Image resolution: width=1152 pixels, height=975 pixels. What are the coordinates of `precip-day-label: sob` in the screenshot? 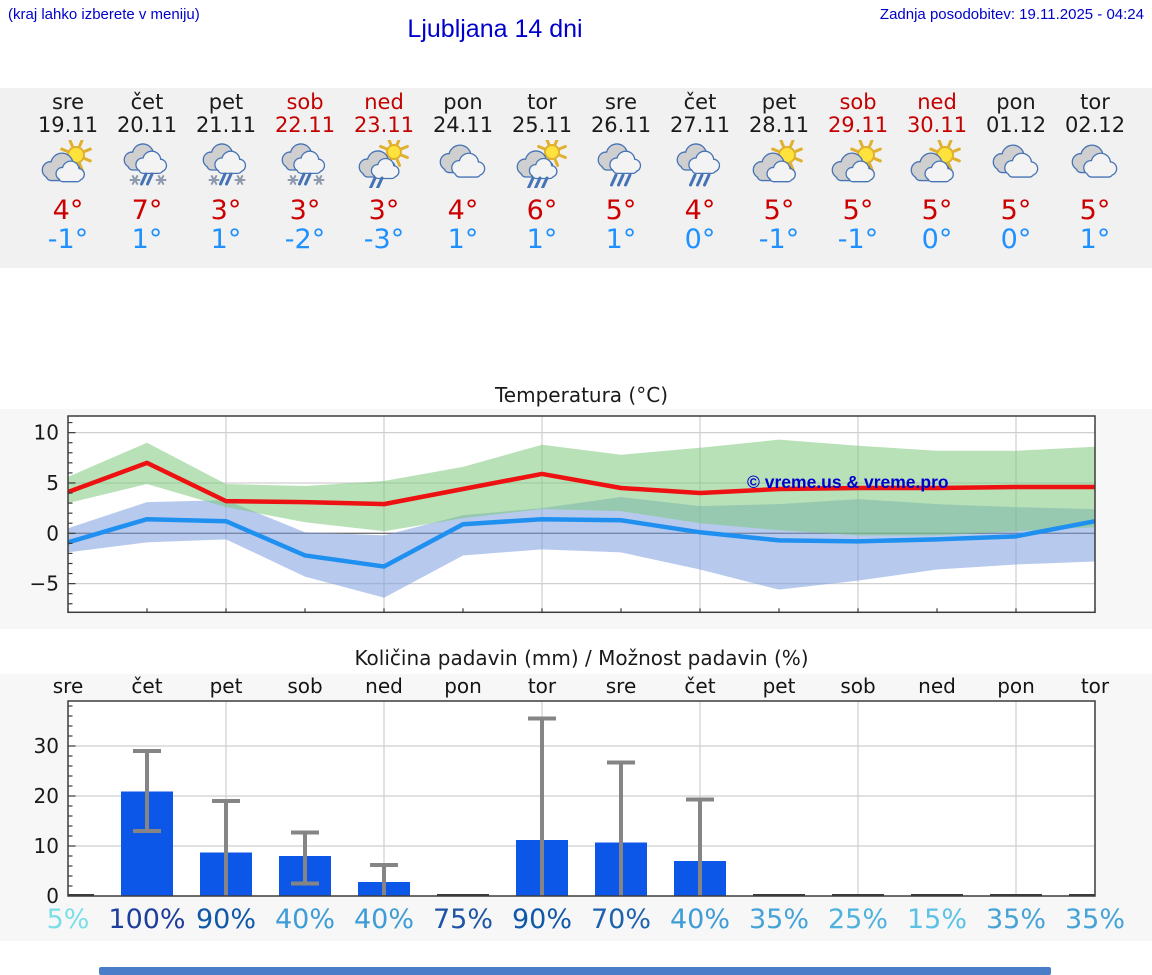 It's located at (857, 686).